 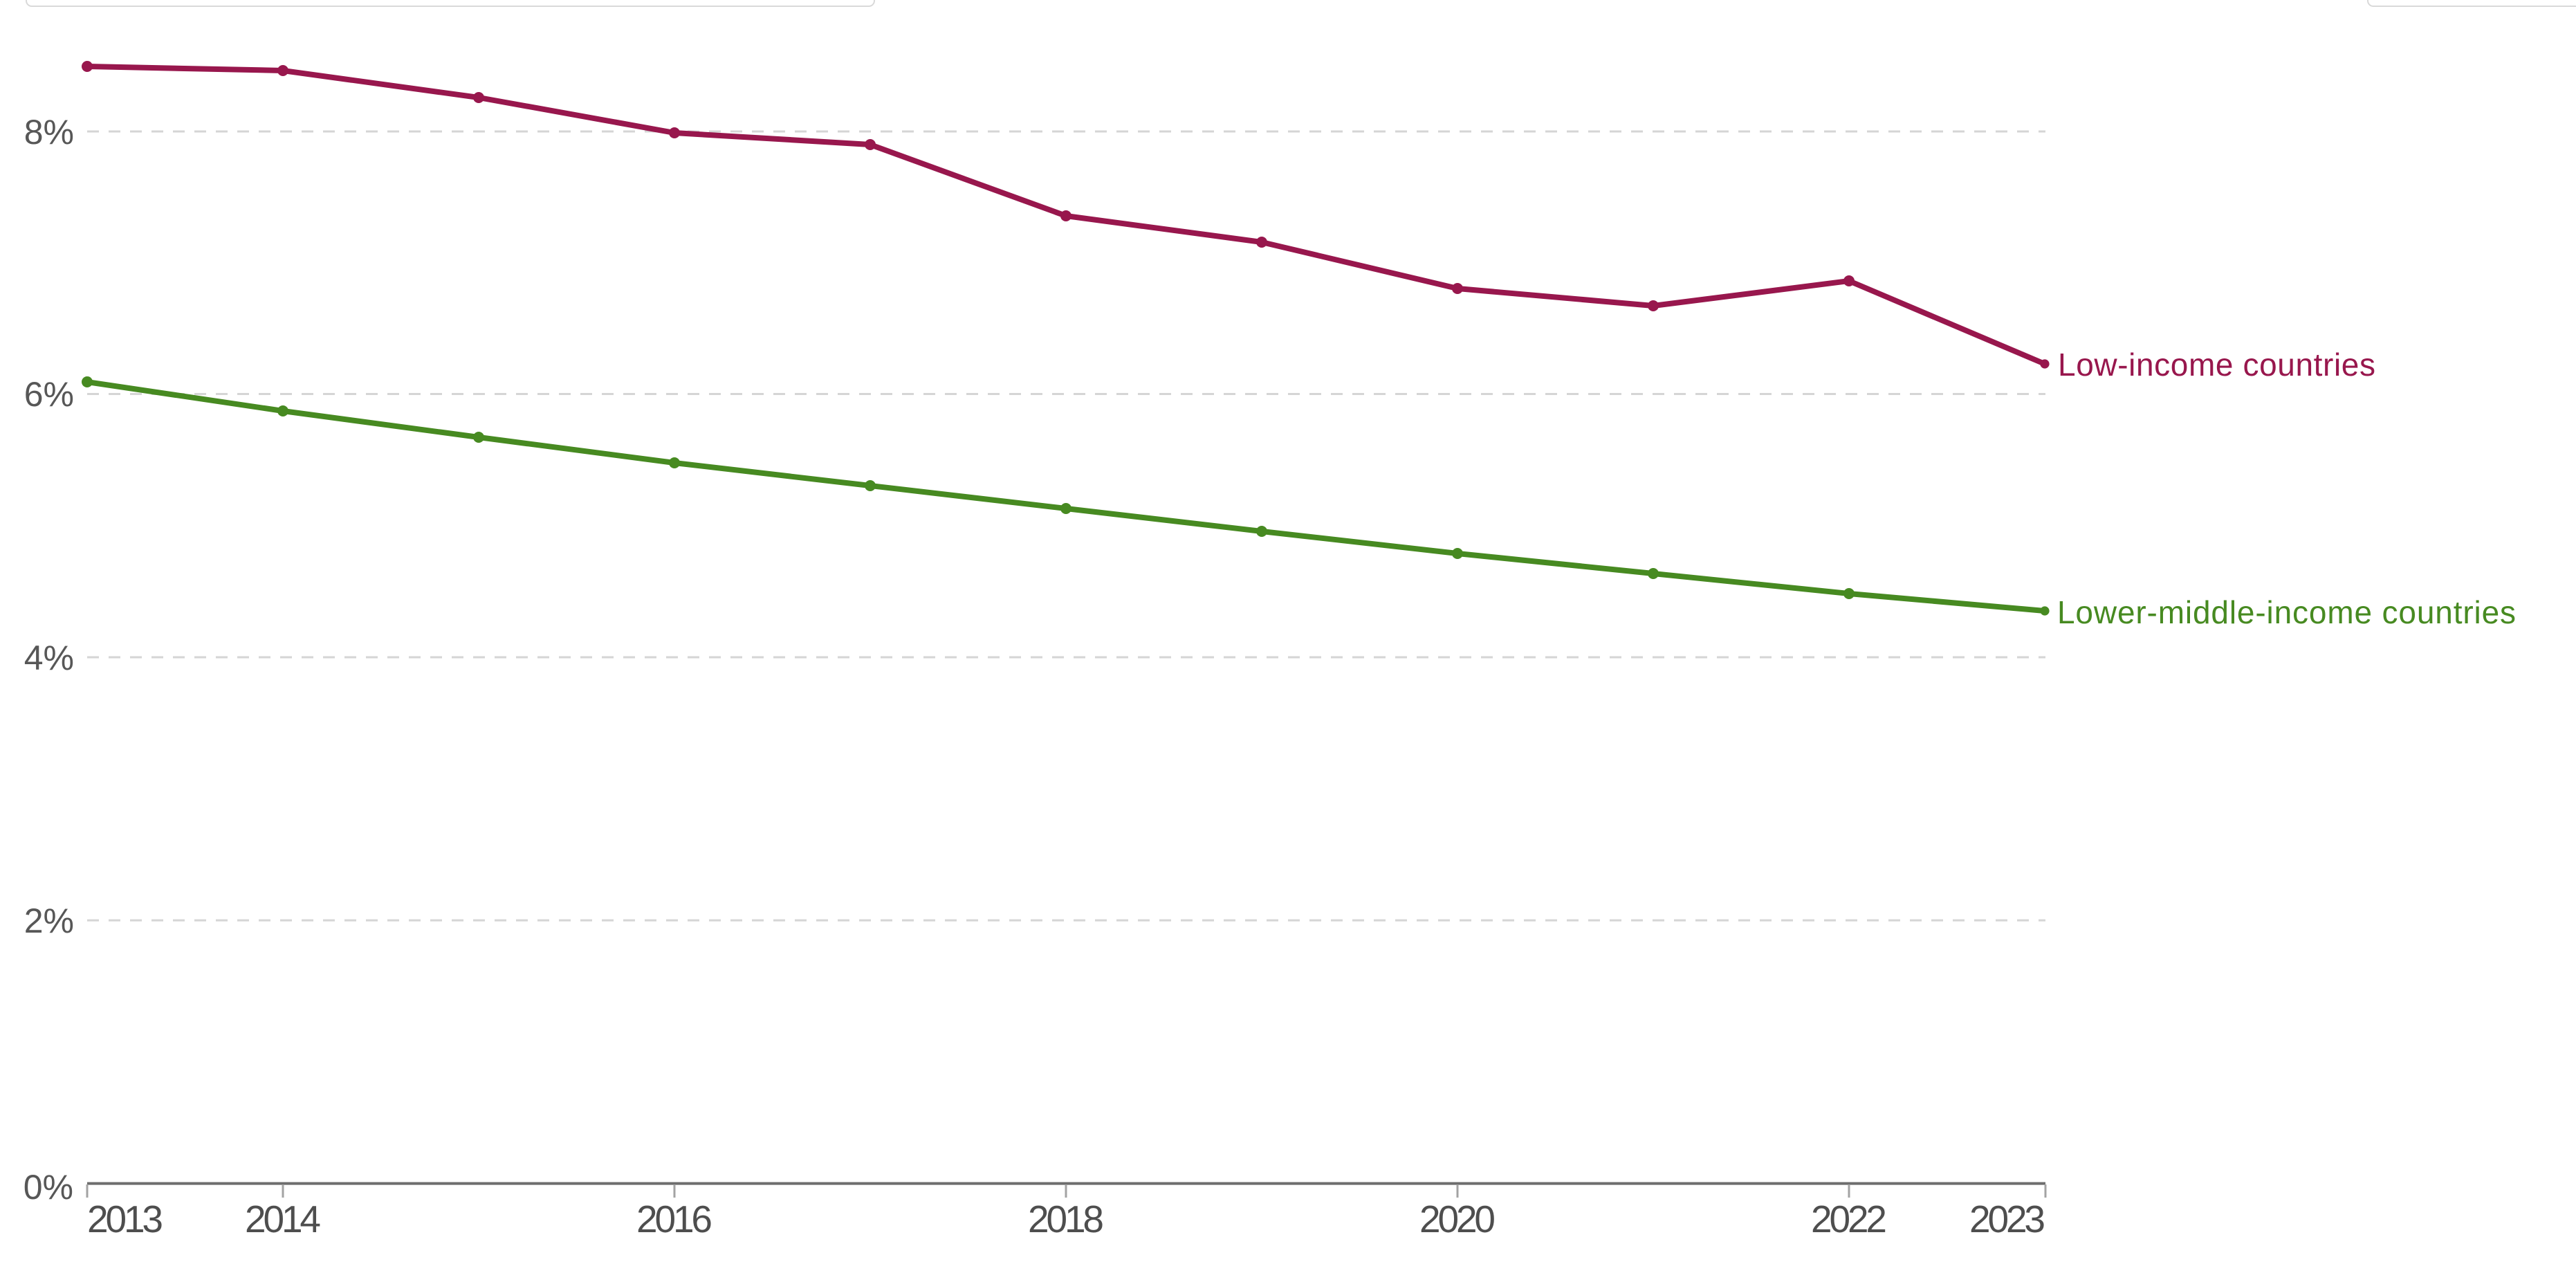 What do you see at coordinates (2007, 1219) in the screenshot?
I see `svg-text: 2023` at bounding box center [2007, 1219].